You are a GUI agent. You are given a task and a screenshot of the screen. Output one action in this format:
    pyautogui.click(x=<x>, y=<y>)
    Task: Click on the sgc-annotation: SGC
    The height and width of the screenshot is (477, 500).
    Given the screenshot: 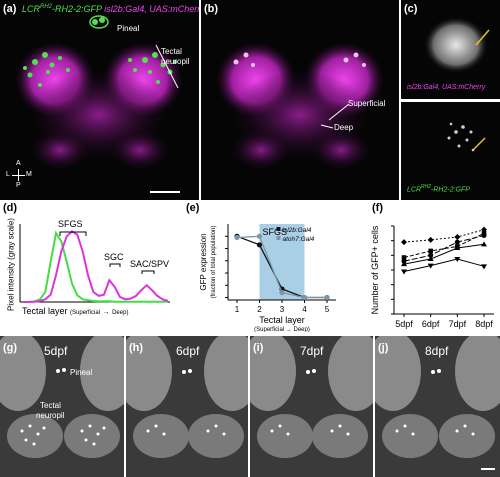 What is the action you would take?
    pyautogui.click(x=114, y=257)
    